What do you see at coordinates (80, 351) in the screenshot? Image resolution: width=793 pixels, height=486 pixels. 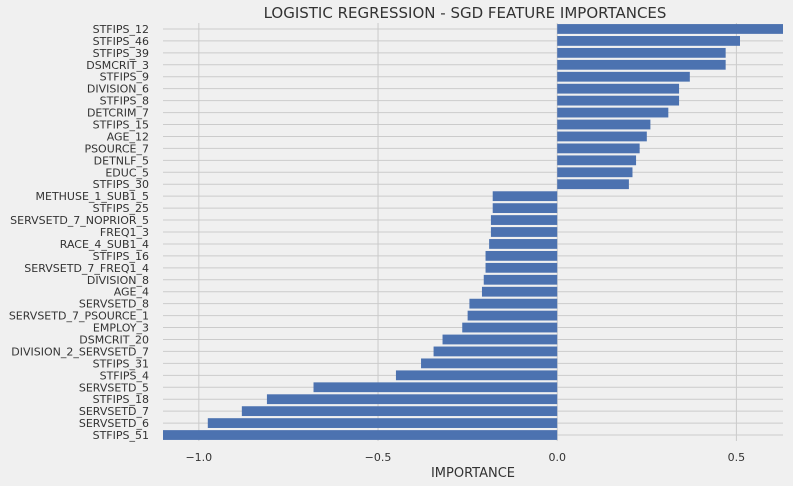 I see `y-tick-label: DIVISION_2_SERVSETD_7` at bounding box center [80, 351].